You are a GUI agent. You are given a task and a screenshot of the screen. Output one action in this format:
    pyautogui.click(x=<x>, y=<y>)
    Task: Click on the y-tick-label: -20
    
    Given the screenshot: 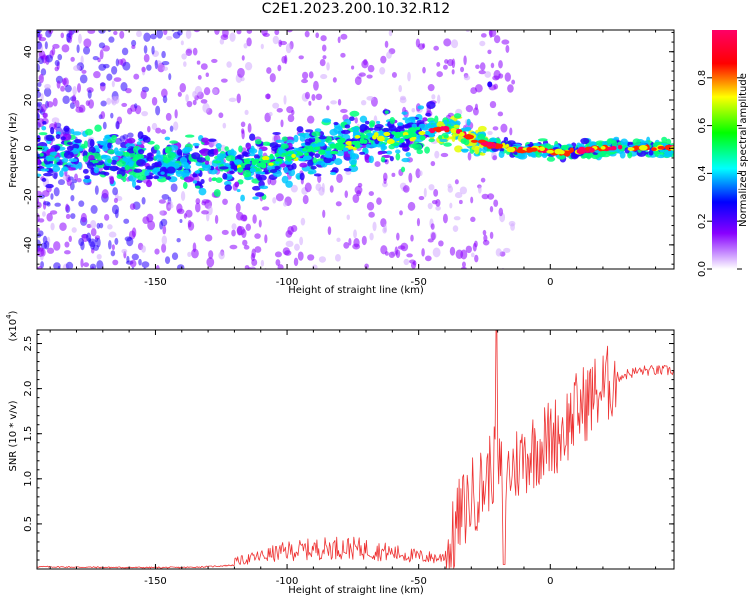 What is the action you would take?
    pyautogui.click(x=28, y=196)
    